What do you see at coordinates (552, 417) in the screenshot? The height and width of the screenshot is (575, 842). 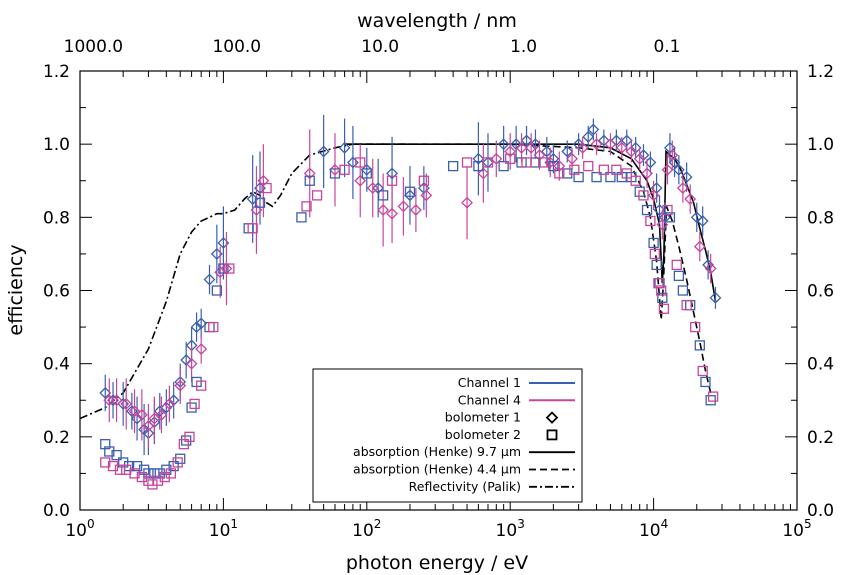 I see `legend-swatch-diamond` at bounding box center [552, 417].